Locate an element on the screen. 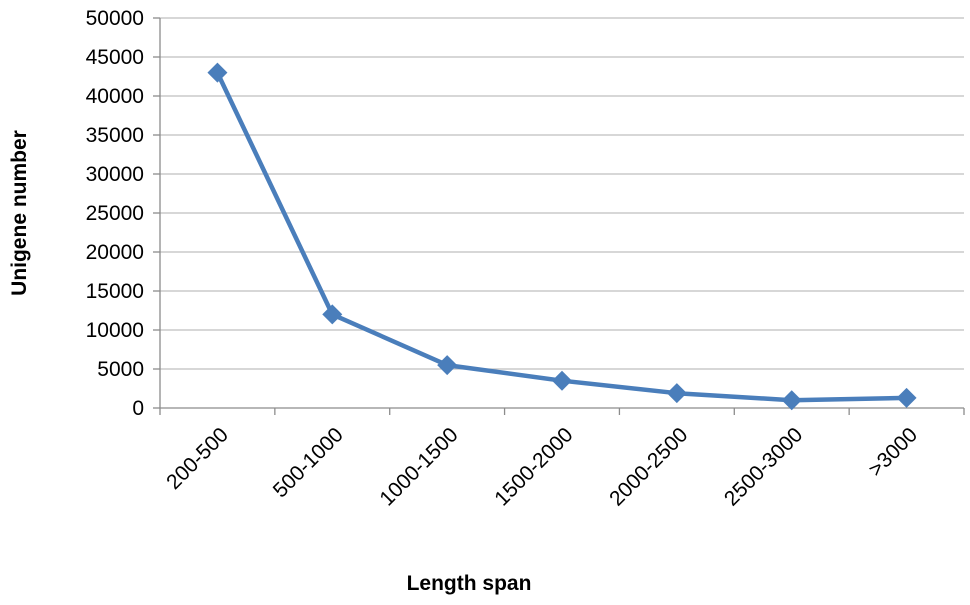  x-tick-label: 2000-2500 is located at coordinates (648, 466).